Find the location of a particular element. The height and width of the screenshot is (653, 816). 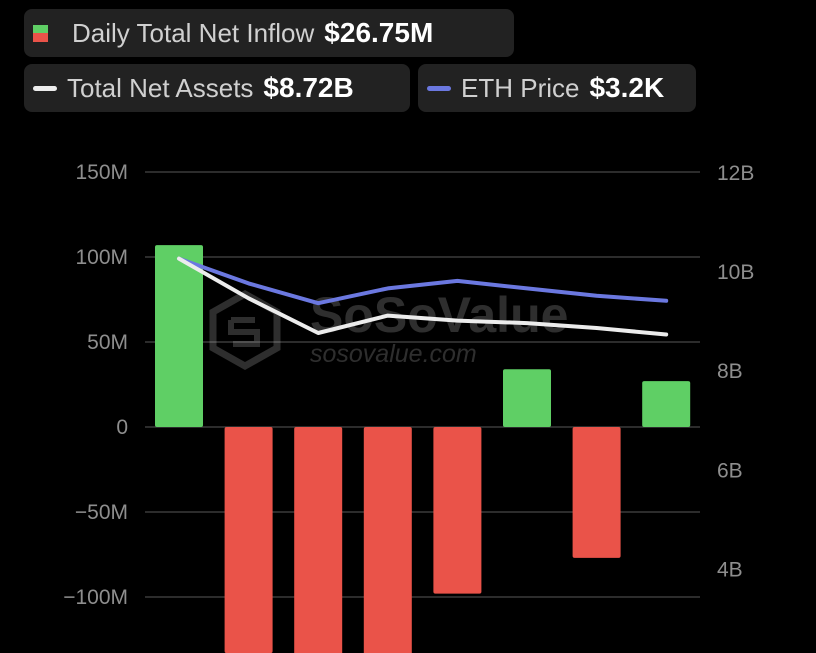

legend-inflow-label: Daily Total Net Inflow is located at coordinates (193, 32).